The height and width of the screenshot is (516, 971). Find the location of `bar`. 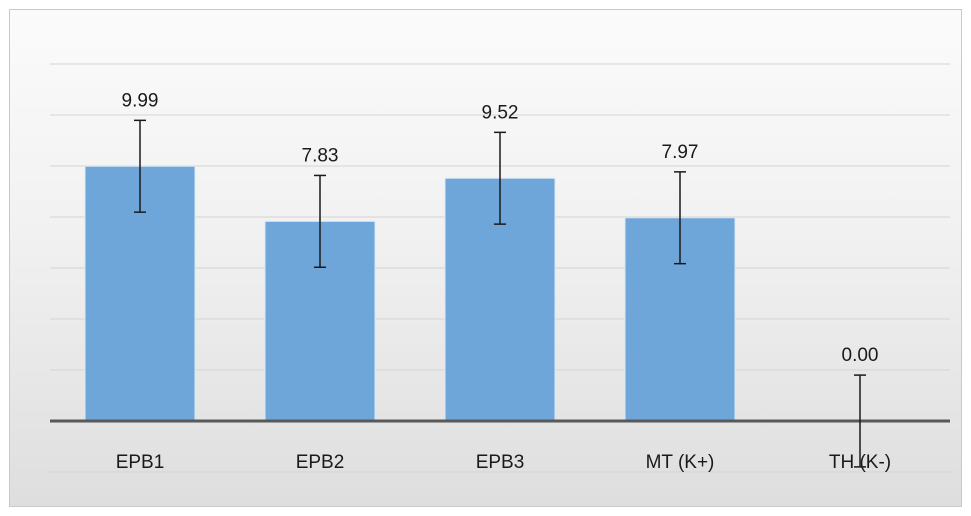

bar is located at coordinates (680, 319).